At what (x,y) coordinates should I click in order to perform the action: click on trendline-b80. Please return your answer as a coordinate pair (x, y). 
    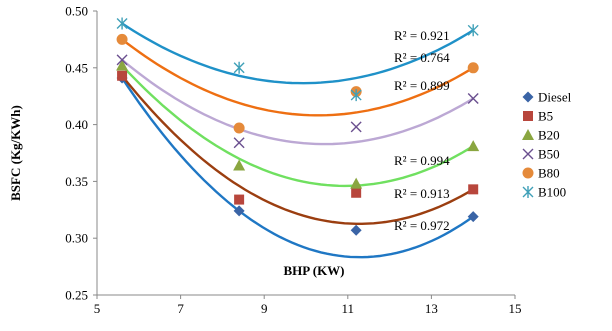
    Looking at the image, I should click on (297, 77).